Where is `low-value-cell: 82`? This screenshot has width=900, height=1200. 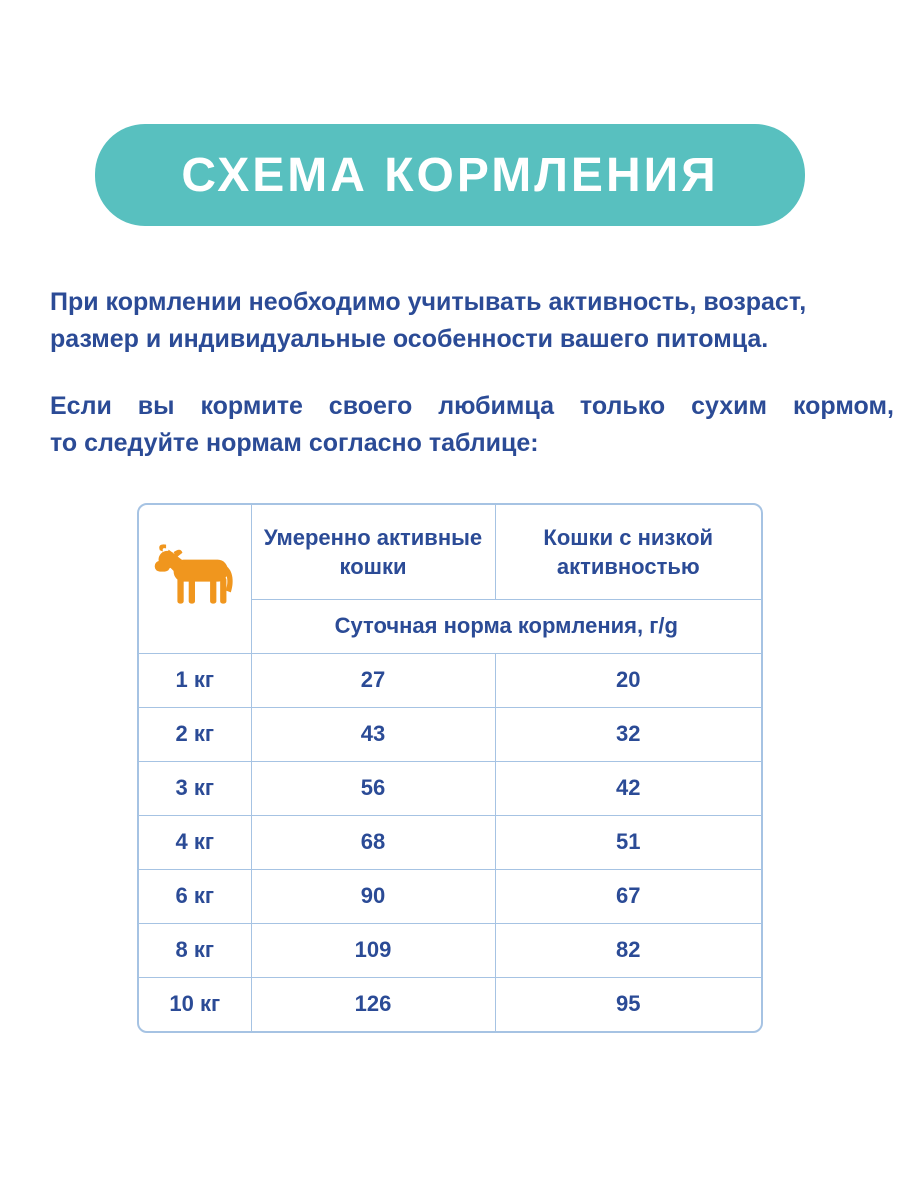 low-value-cell: 82 is located at coordinates (627, 950).